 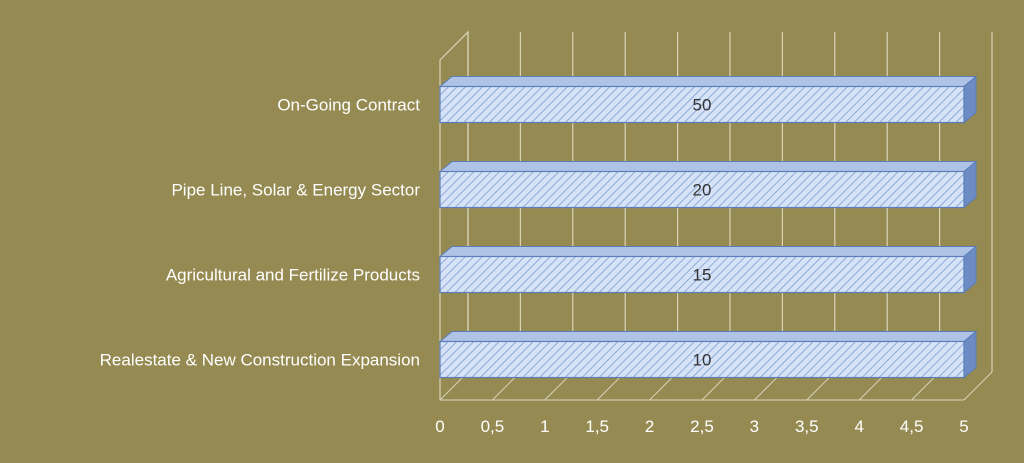 What do you see at coordinates (493, 426) in the screenshot?
I see `x-tick-label: 0,5` at bounding box center [493, 426].